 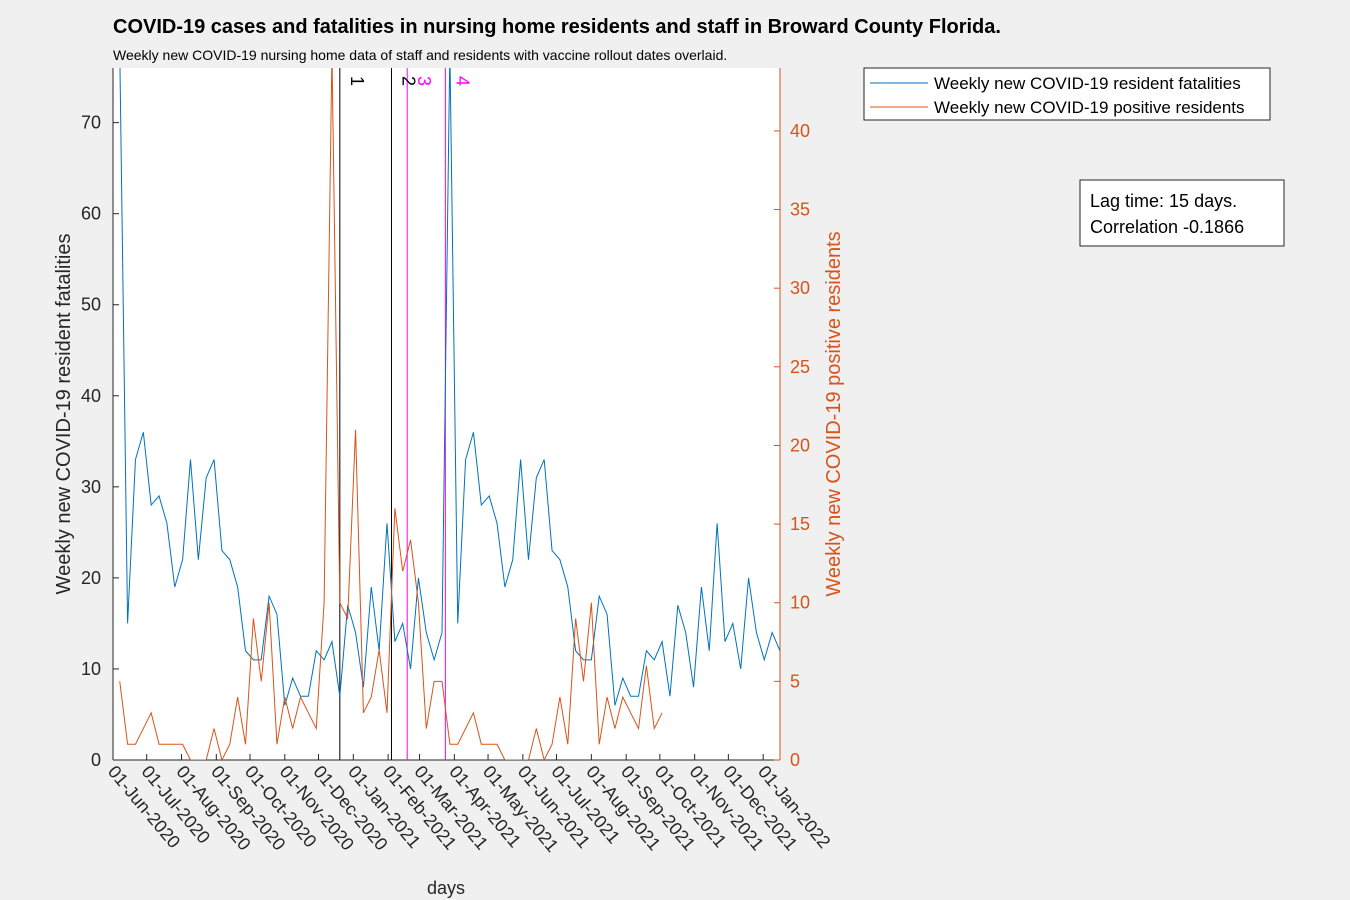 I want to click on legend-box, so click(x=1067, y=94).